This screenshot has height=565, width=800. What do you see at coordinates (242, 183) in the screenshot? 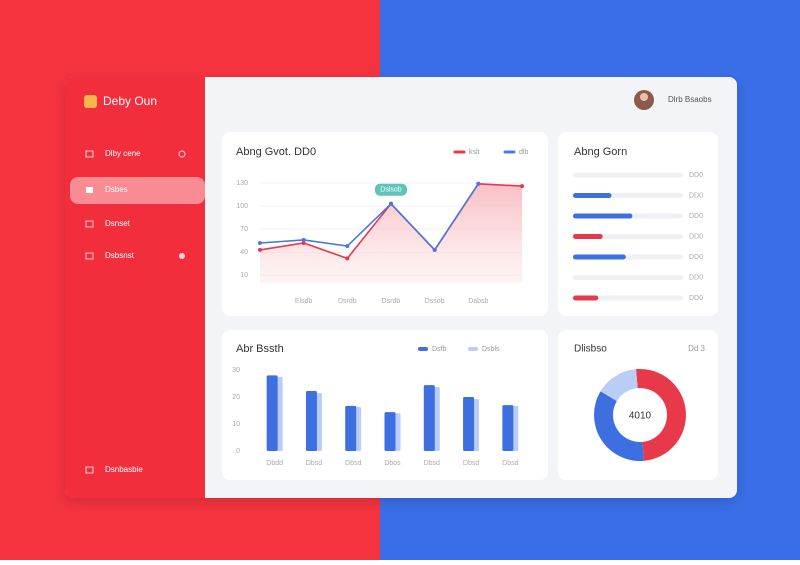
I see `y-tick-label: 130` at bounding box center [242, 183].